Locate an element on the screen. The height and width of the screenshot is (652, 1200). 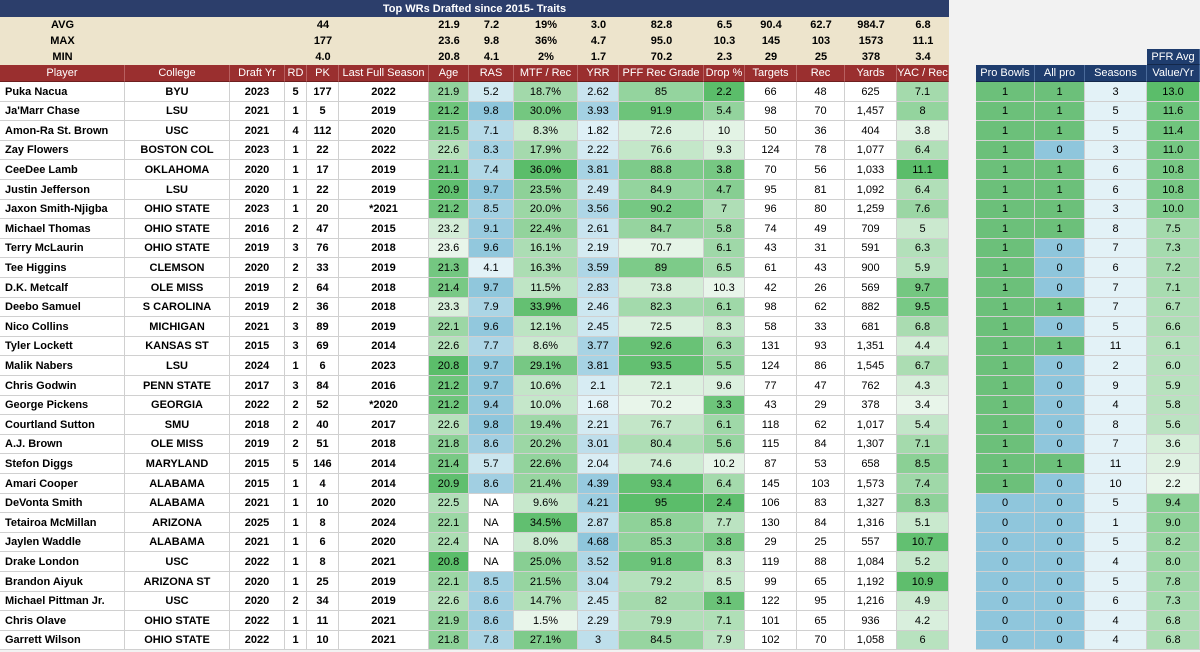
cell-rec: 103 is located at coordinates (821, 484).